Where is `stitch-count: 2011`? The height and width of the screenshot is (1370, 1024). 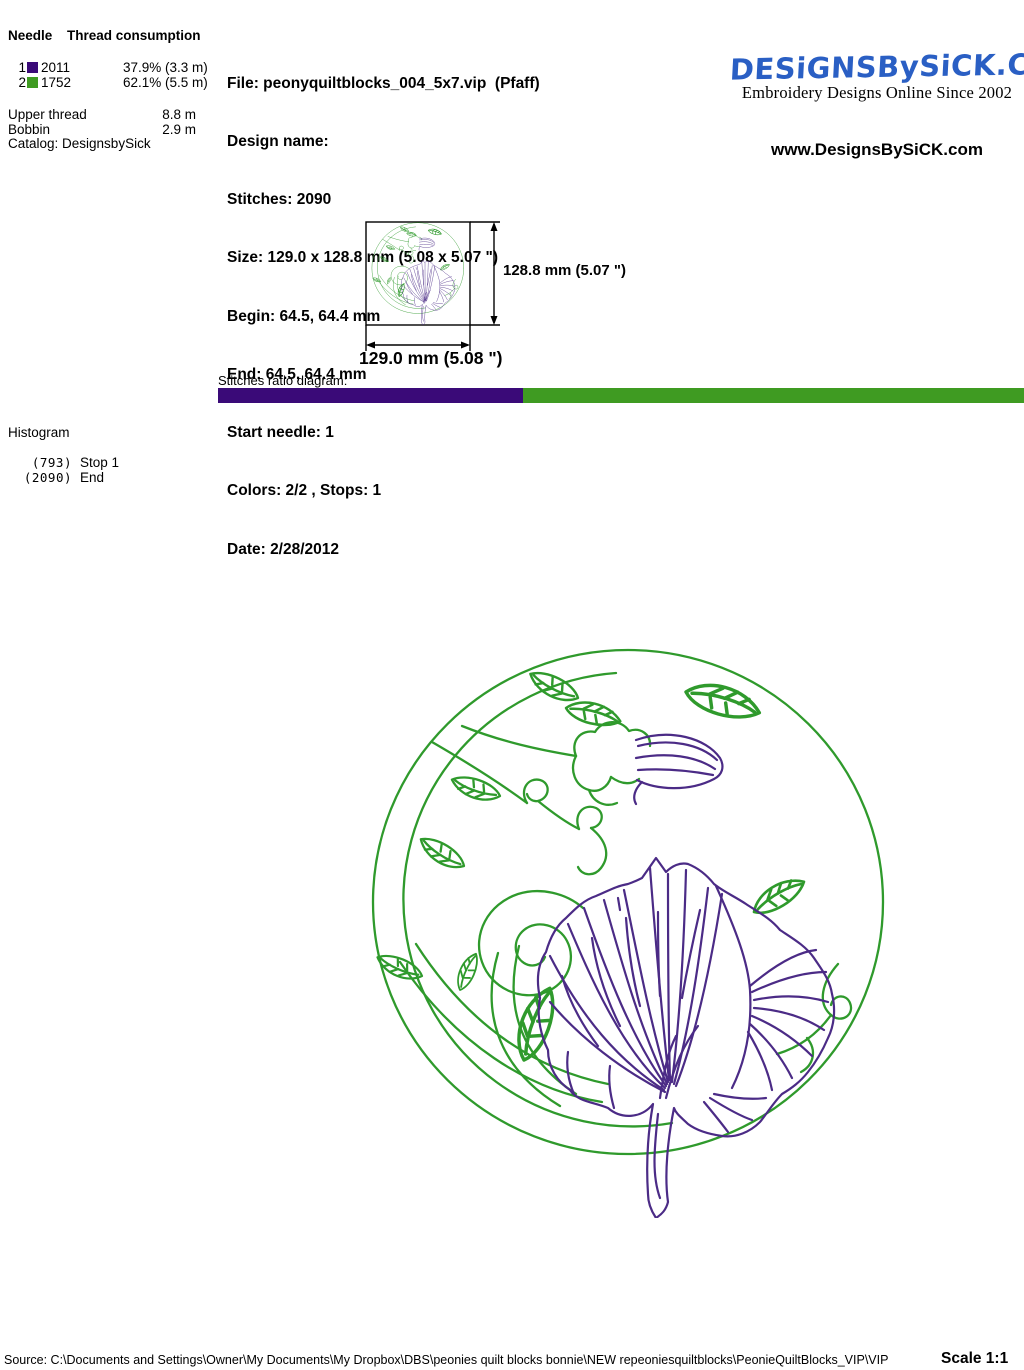
stitch-count: 2011 is located at coordinates (56, 67).